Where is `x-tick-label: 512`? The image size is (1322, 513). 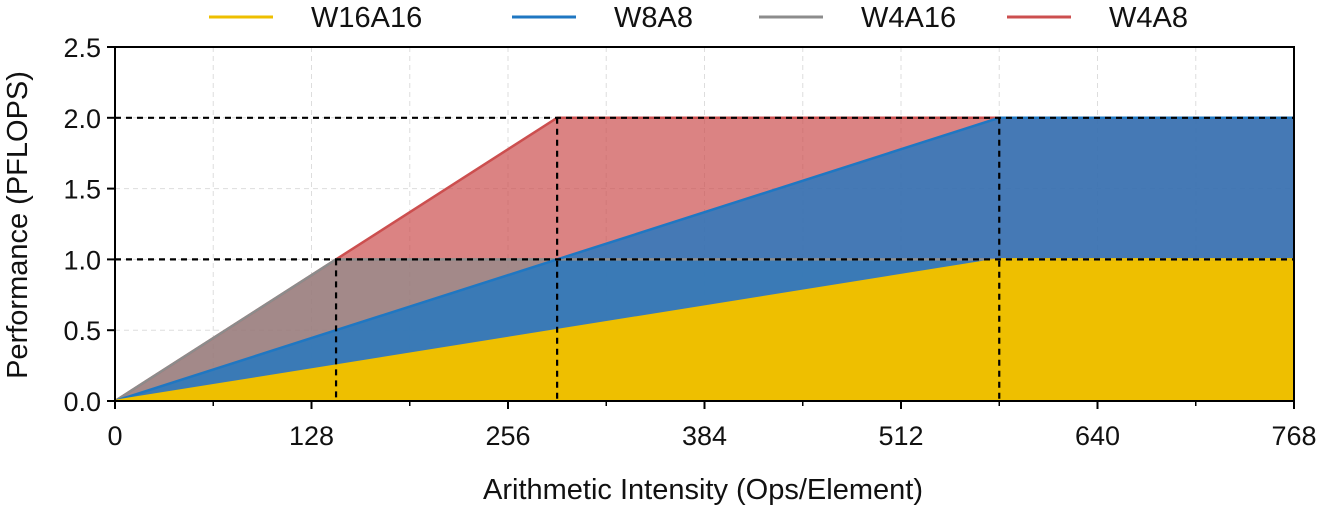 x-tick-label: 512 is located at coordinates (900, 436).